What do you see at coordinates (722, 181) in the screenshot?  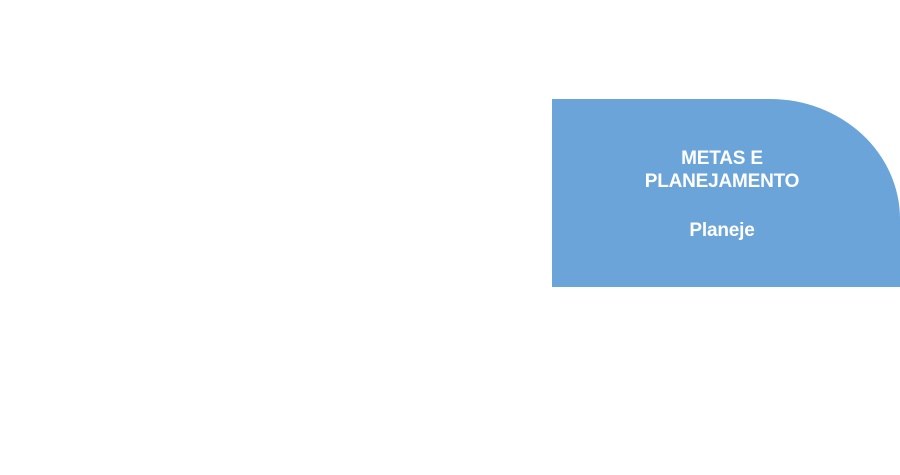 I see `card-title-line2: PLANEJAMENTO` at bounding box center [722, 181].